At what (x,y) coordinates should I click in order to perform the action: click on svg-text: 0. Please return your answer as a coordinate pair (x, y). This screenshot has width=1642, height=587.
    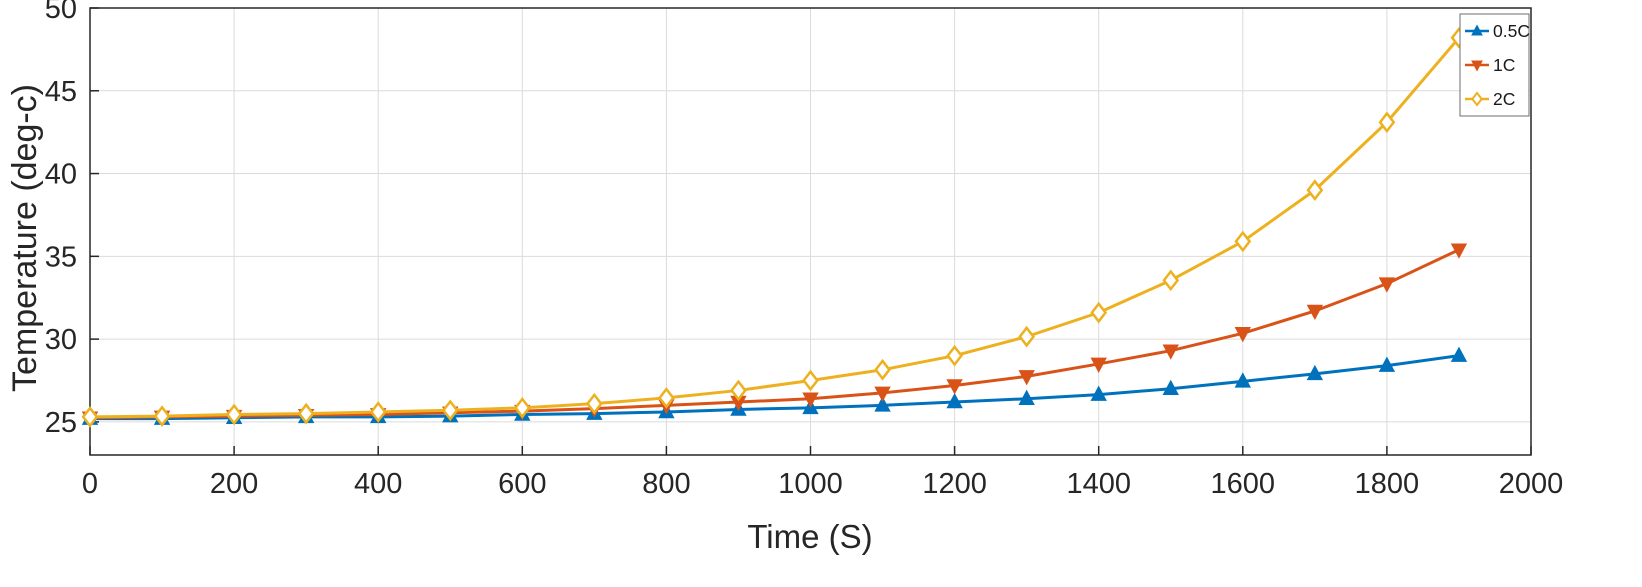
    Looking at the image, I should click on (90, 484).